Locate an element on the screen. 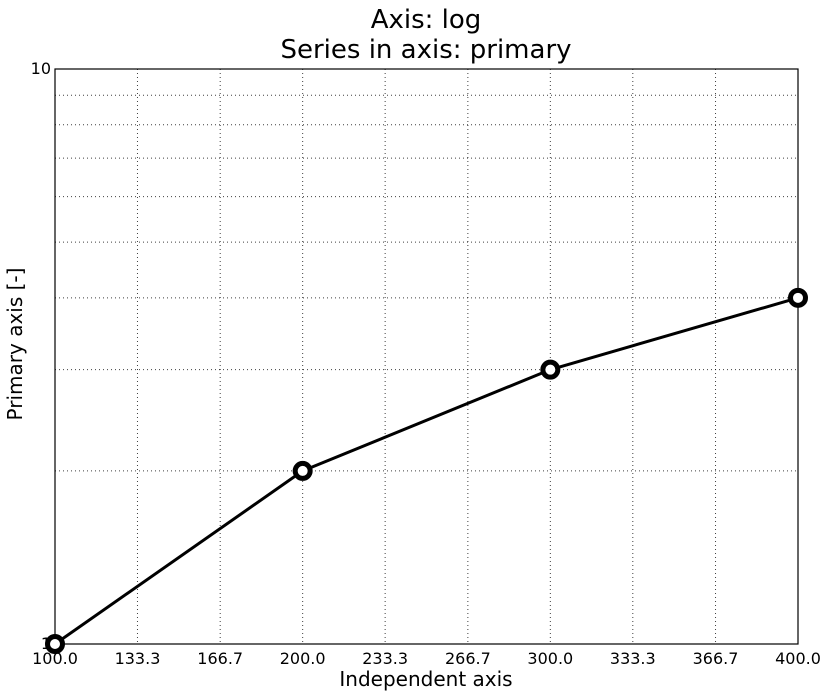 Image resolution: width=827 pixels, height=697 pixels. x-tick-label: 100.0 is located at coordinates (55, 658).